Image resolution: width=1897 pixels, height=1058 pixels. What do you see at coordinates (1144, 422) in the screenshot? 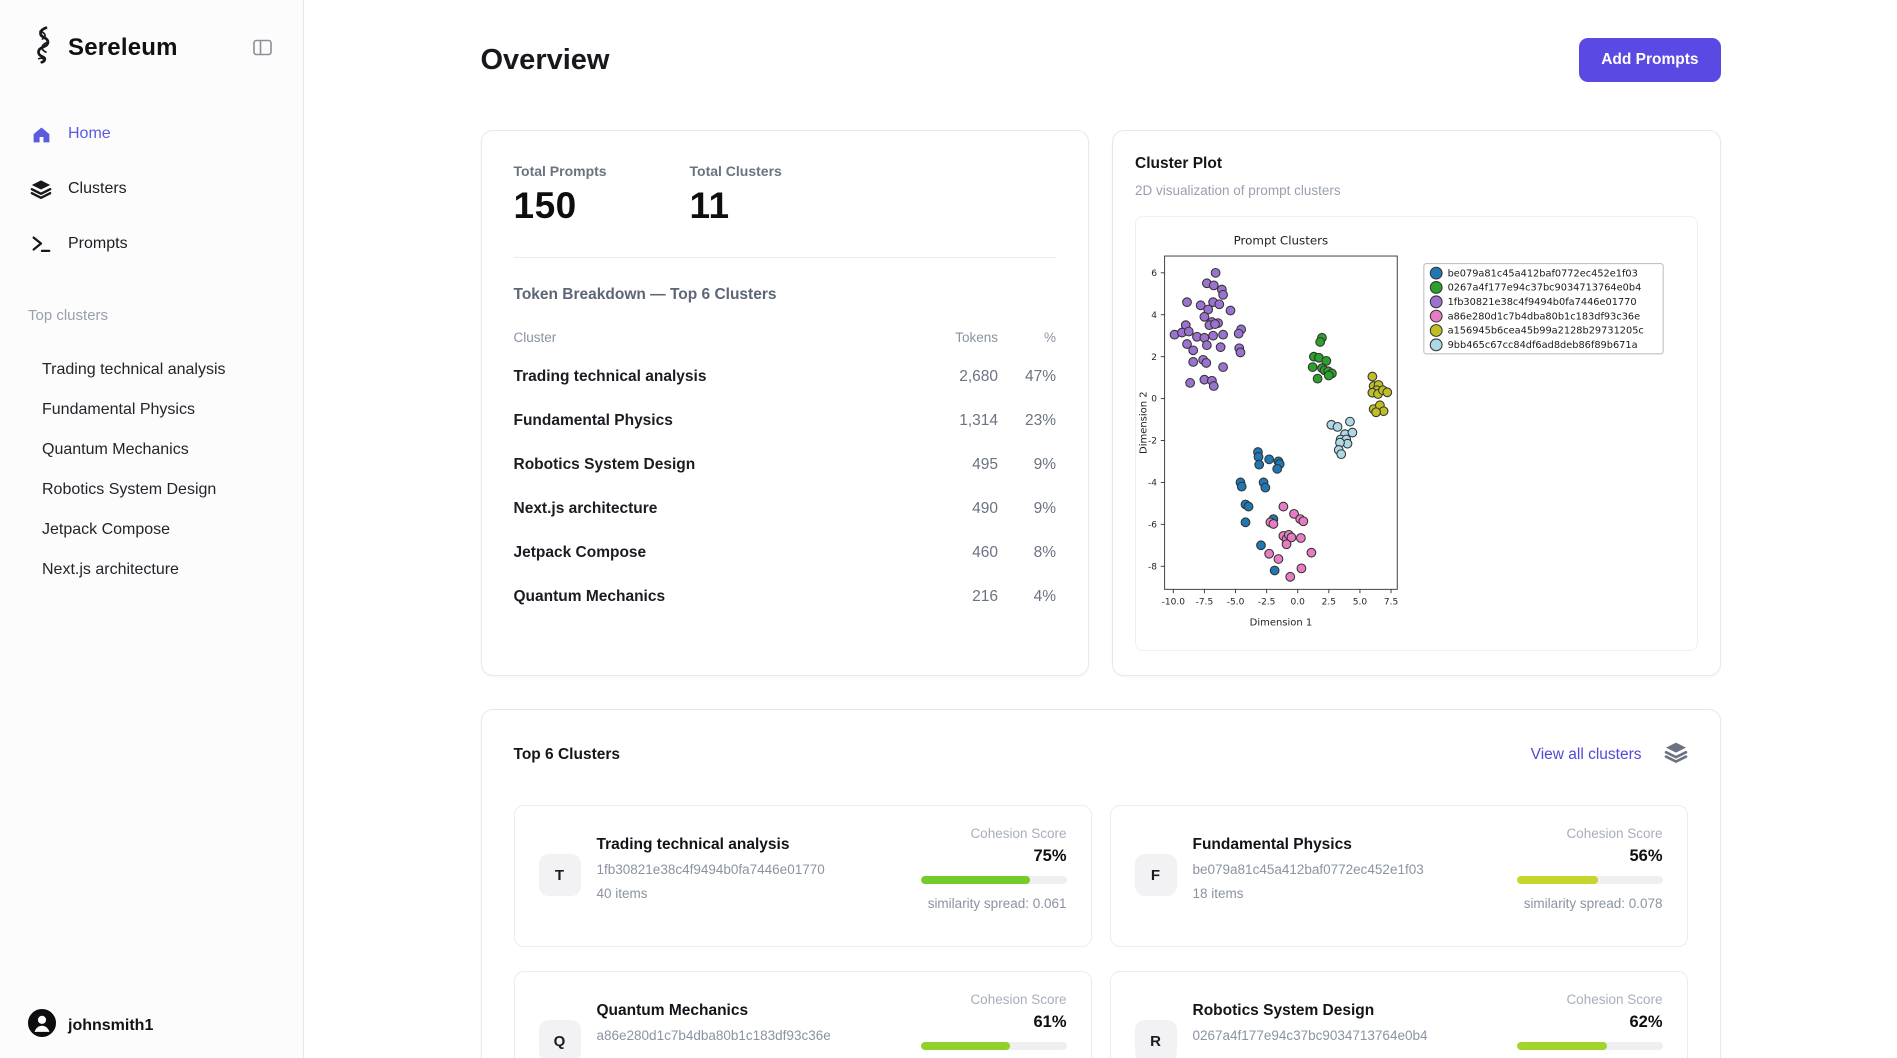
I see `y-axis-label: Dimension 2` at bounding box center [1144, 422].